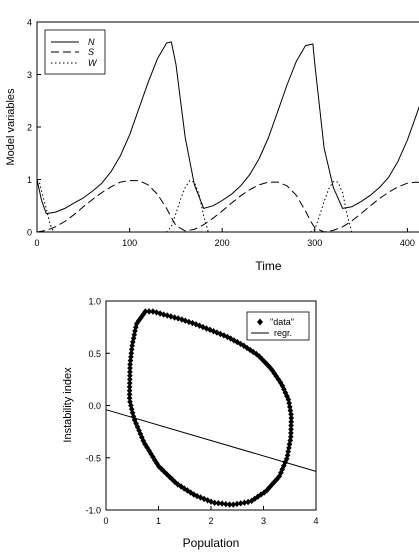 This screenshot has height=557, width=419. What do you see at coordinates (315, 521) in the screenshot?
I see `phase-plot-x-tick-label: 4` at bounding box center [315, 521].